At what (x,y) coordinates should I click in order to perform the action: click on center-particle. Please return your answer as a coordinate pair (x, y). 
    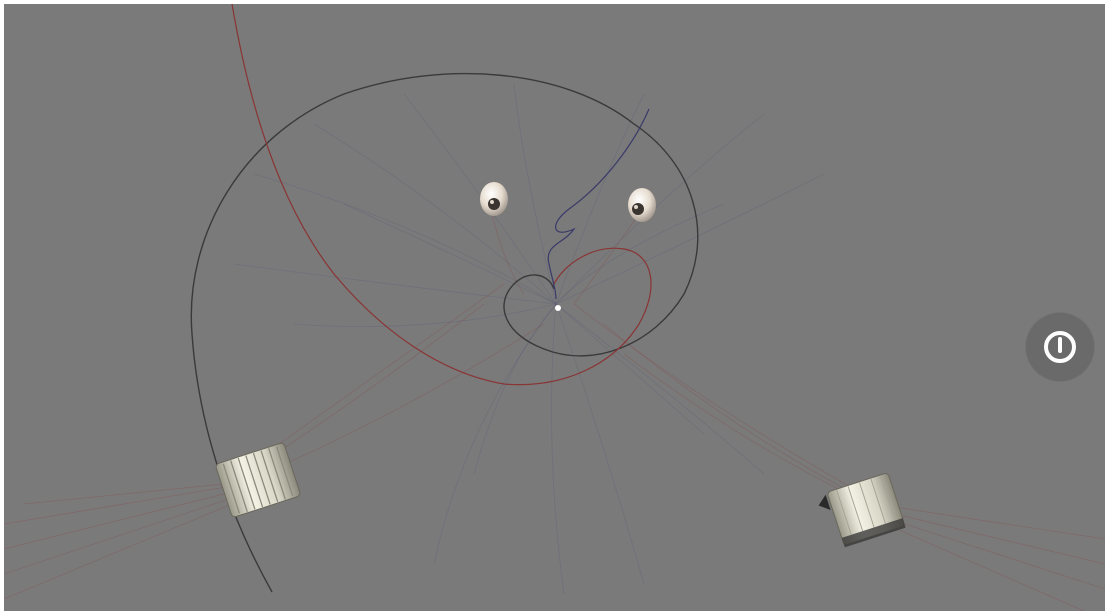
    Looking at the image, I should click on (558, 308).